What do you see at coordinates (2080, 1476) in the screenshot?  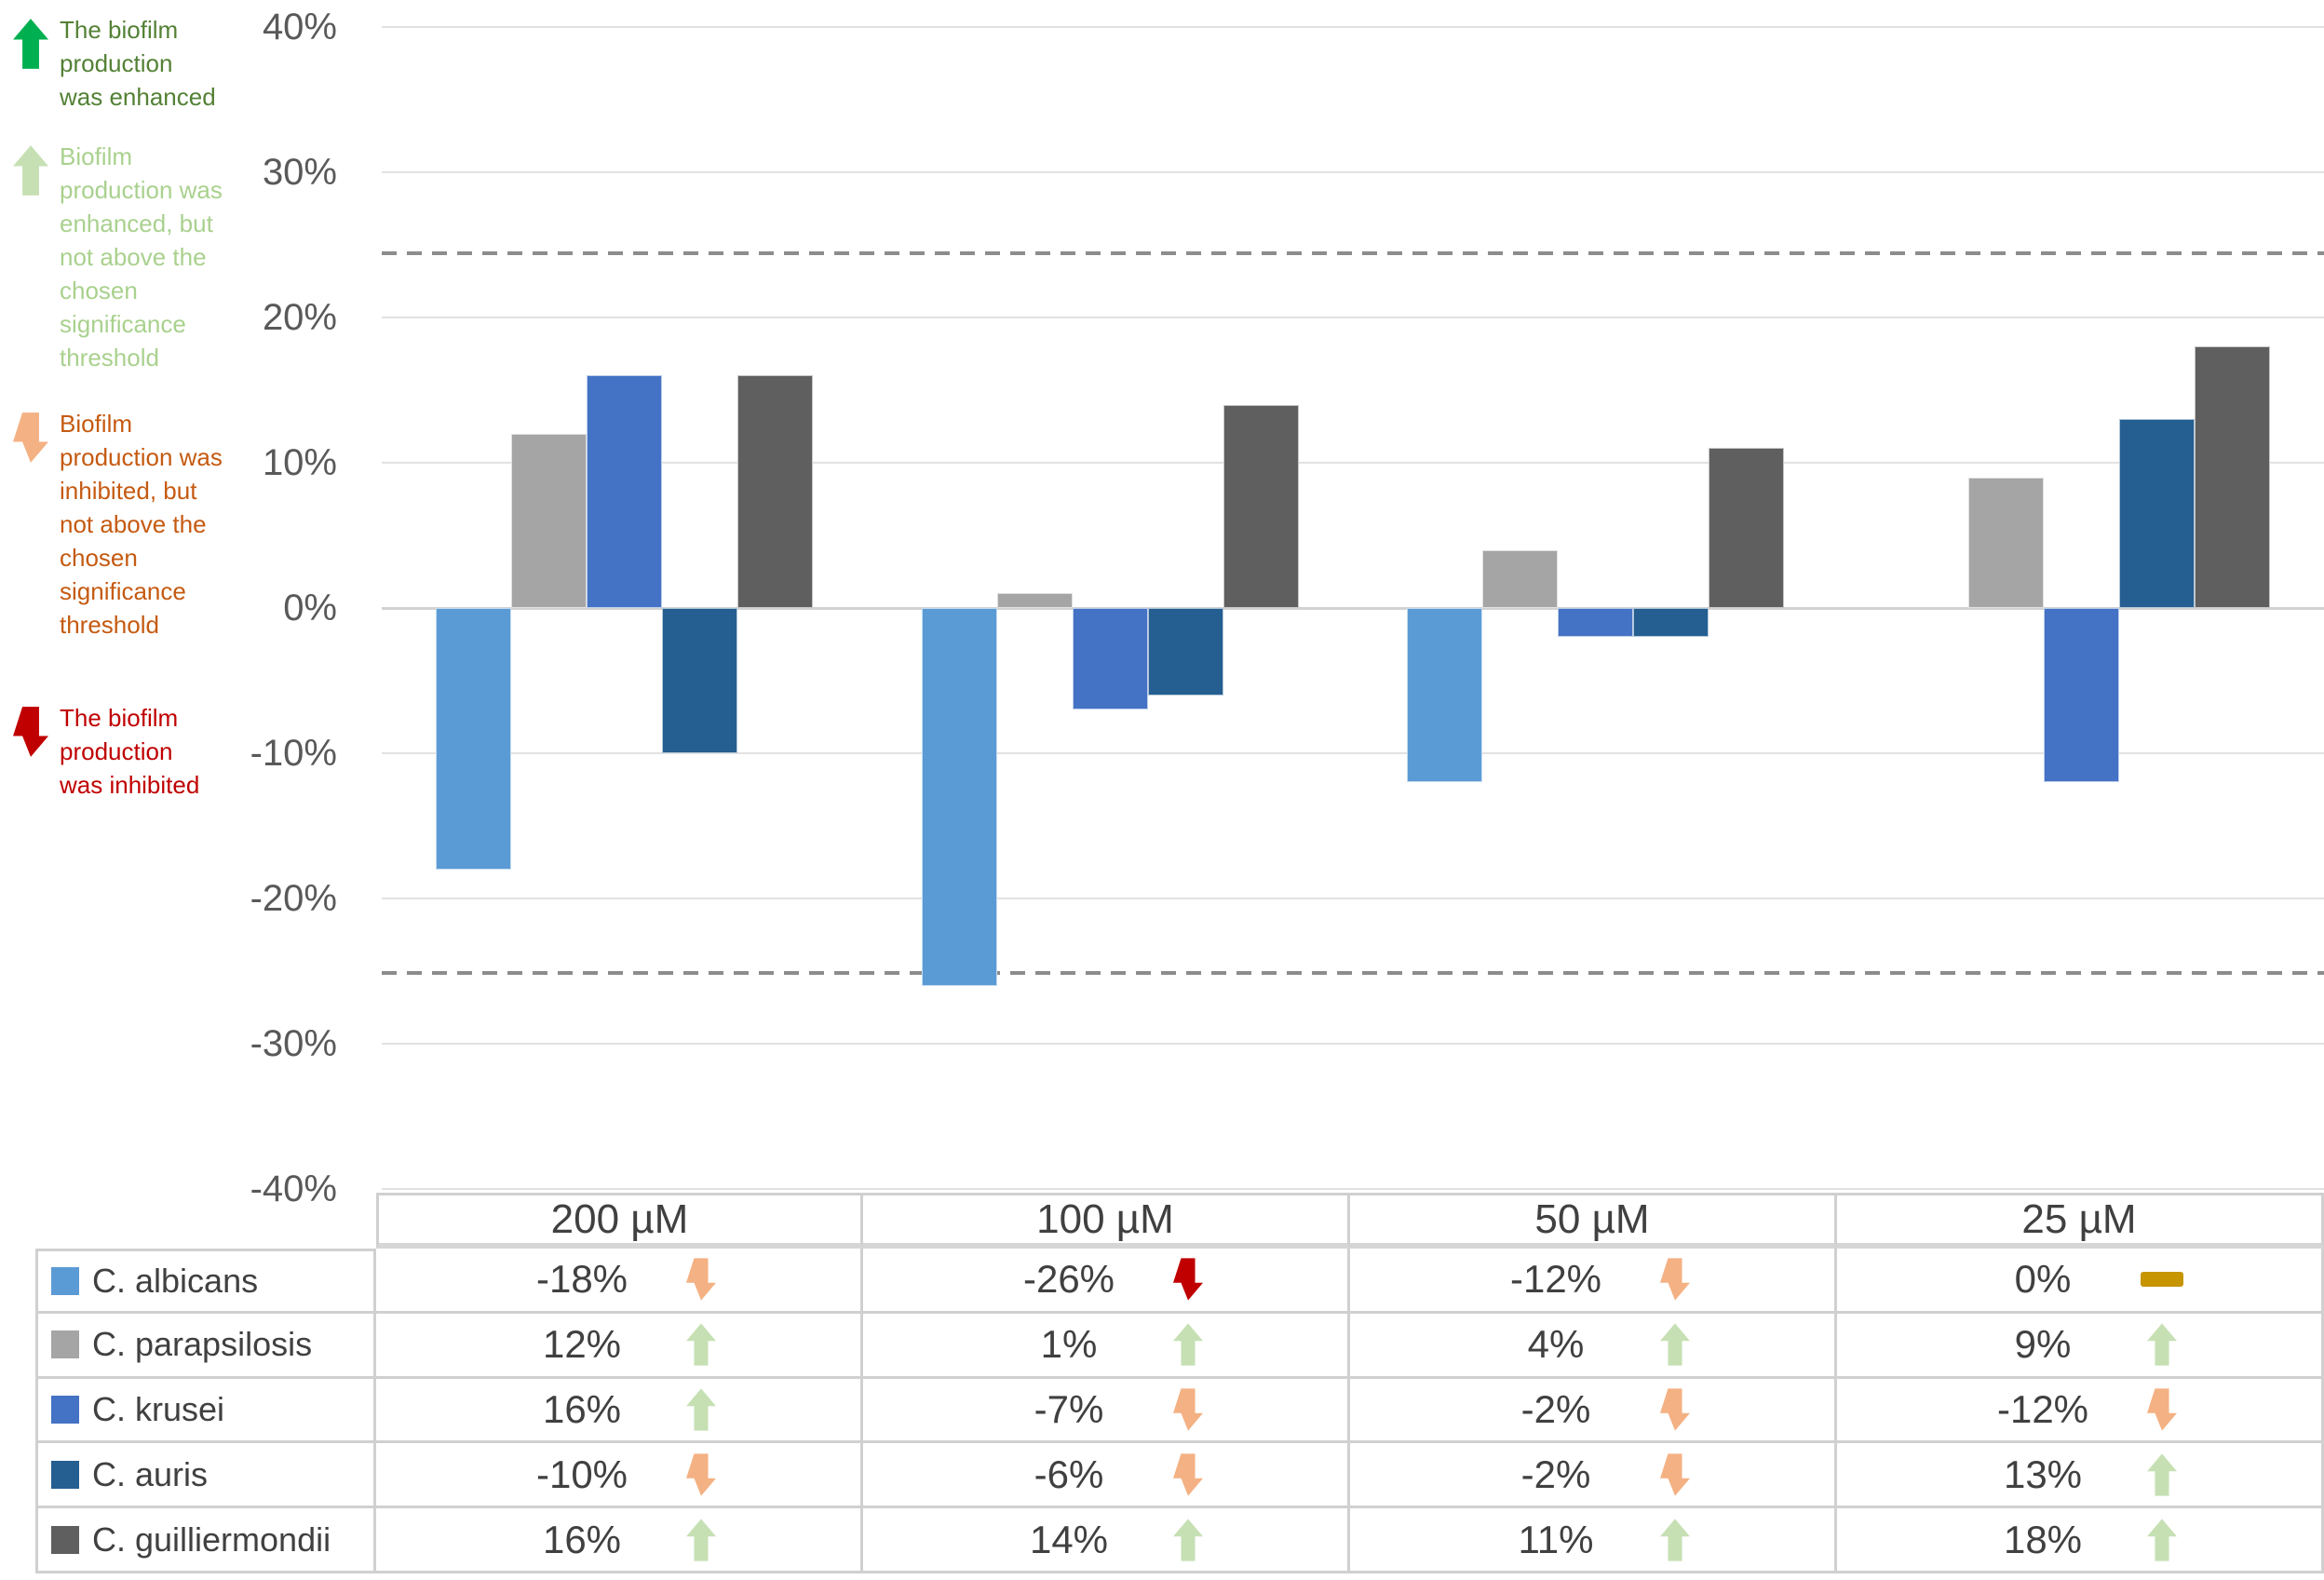 I see `table-value-cell: 13%` at bounding box center [2080, 1476].